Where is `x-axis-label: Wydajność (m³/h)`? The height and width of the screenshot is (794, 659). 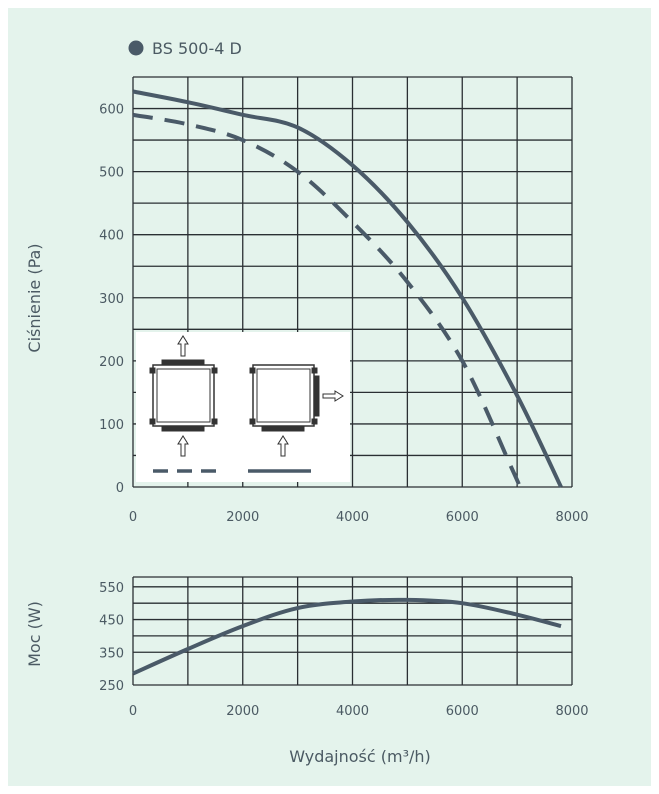
x-axis-label: Wydajność (m³/h) is located at coordinates (360, 756).